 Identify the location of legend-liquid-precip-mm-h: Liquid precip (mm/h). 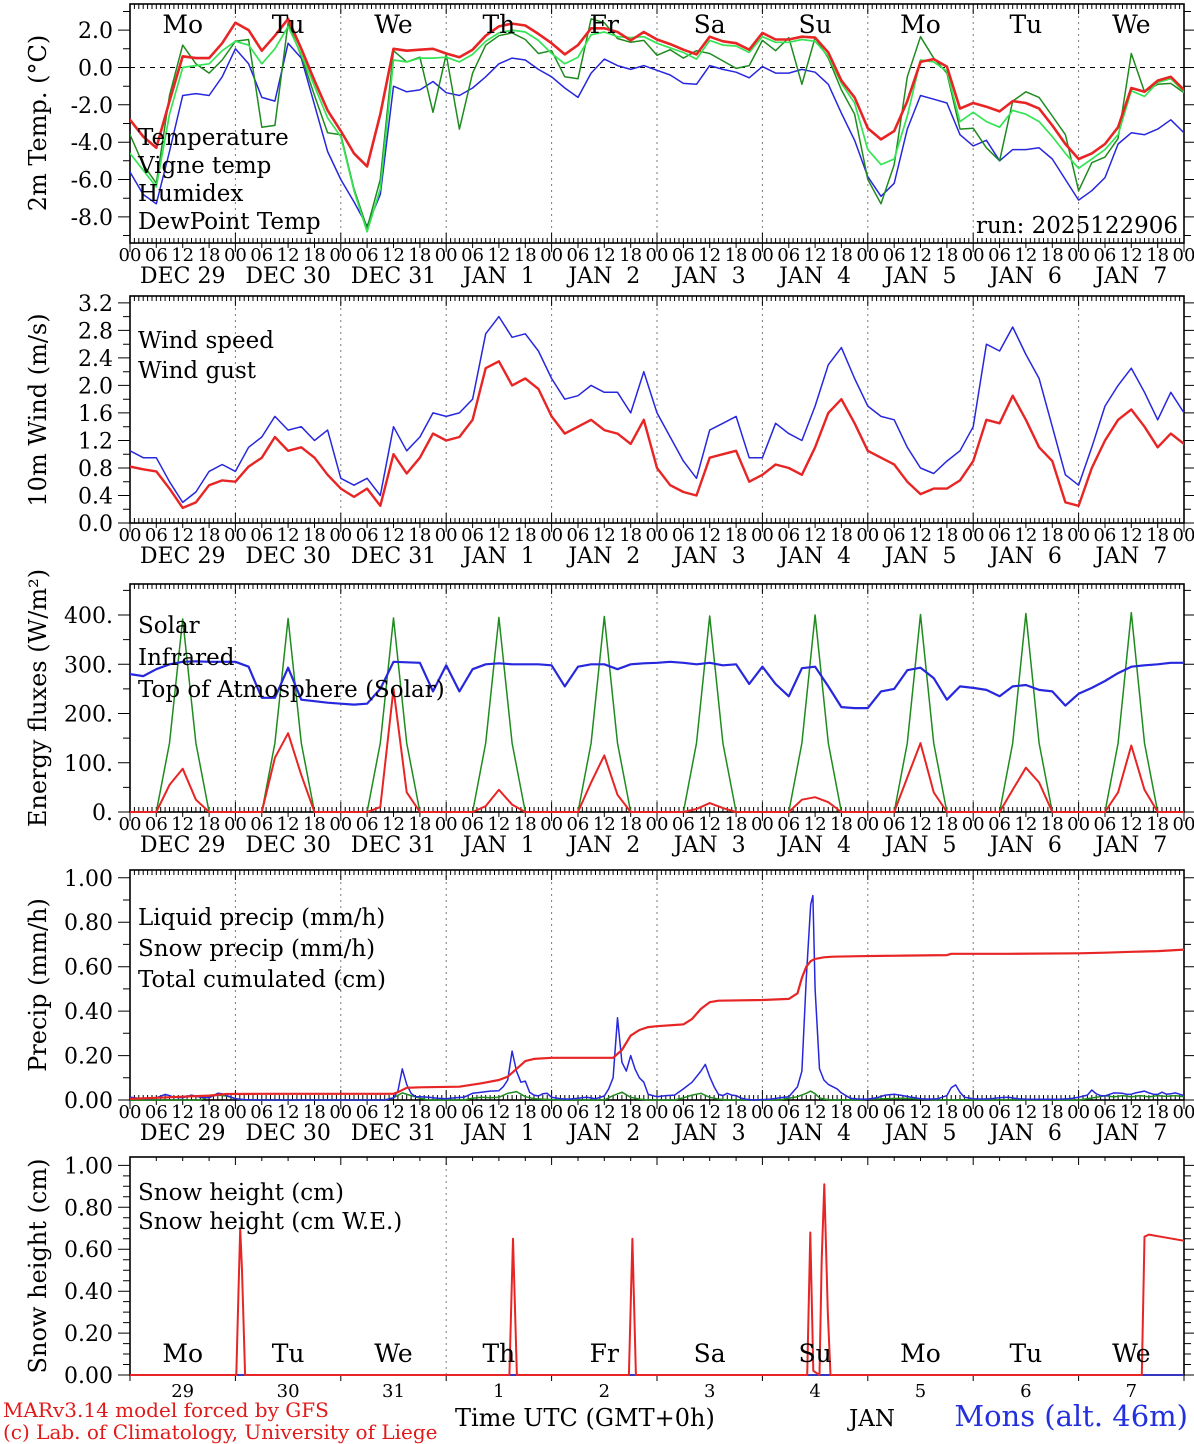
(261, 918).